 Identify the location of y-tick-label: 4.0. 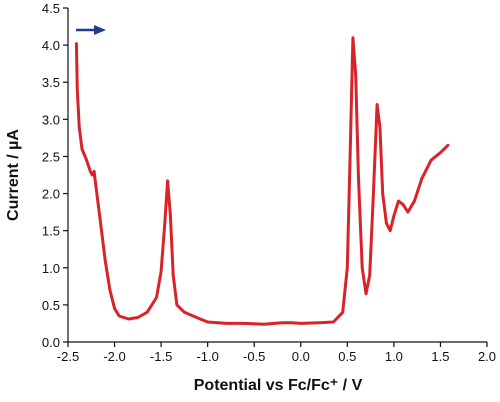
(51, 45).